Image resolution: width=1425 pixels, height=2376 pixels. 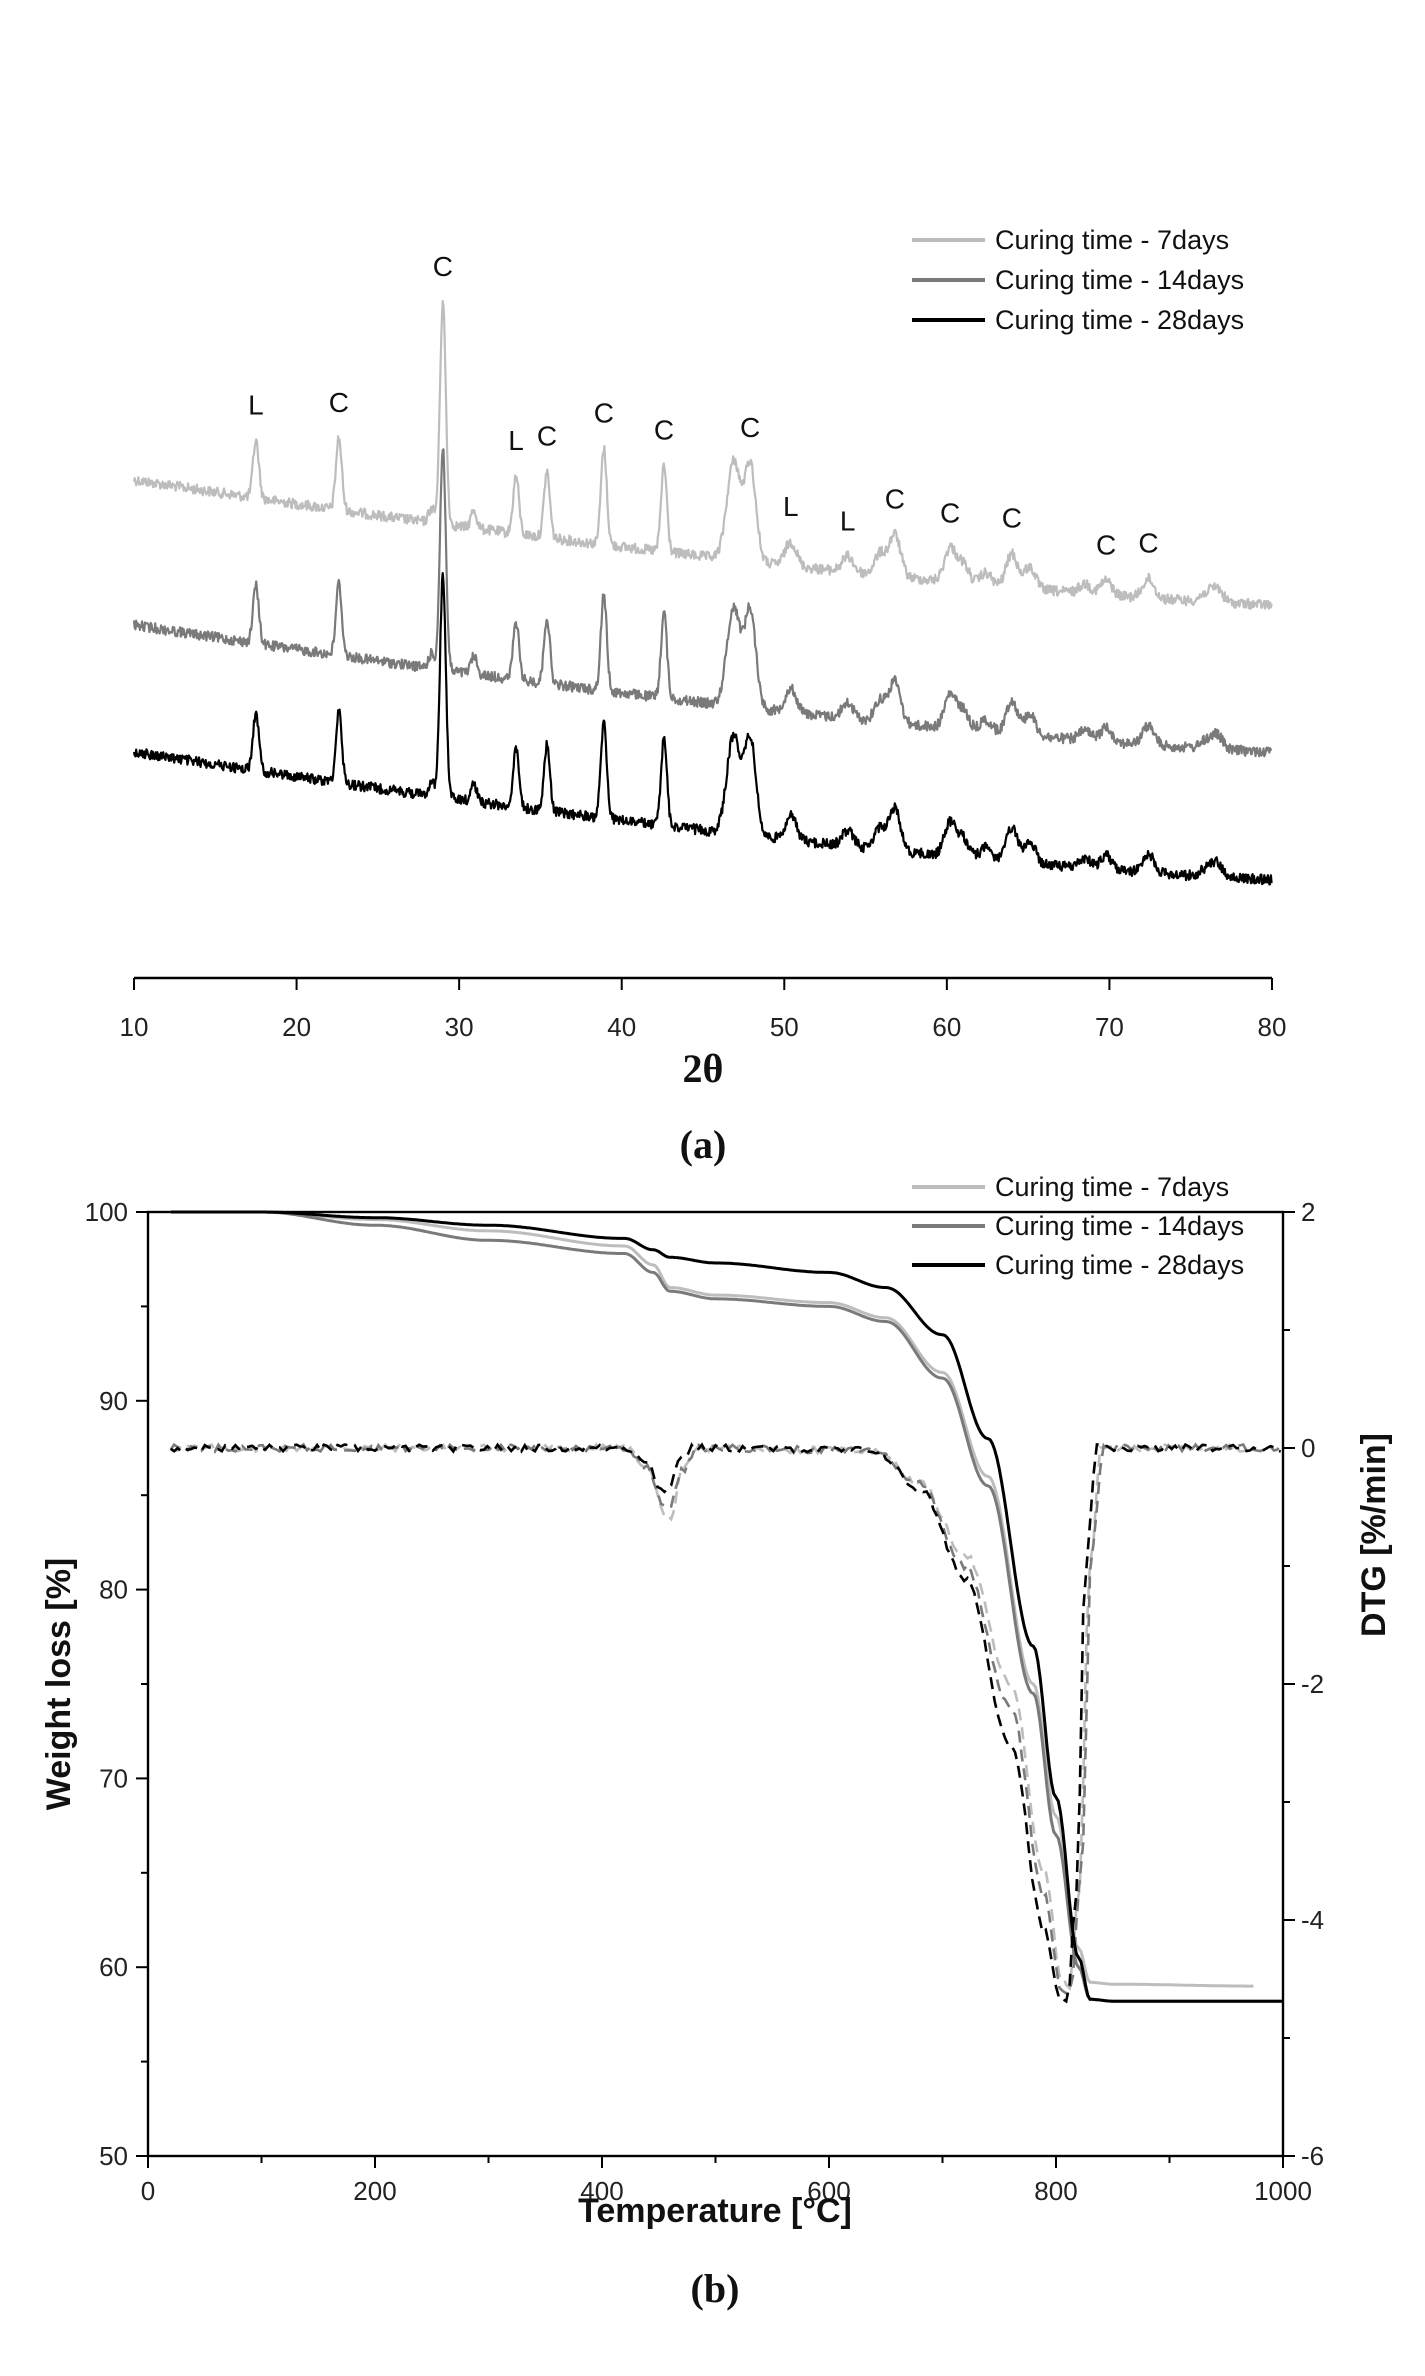 I want to click on tga-y2-tick-label: 0, so click(x=1308, y=1448).